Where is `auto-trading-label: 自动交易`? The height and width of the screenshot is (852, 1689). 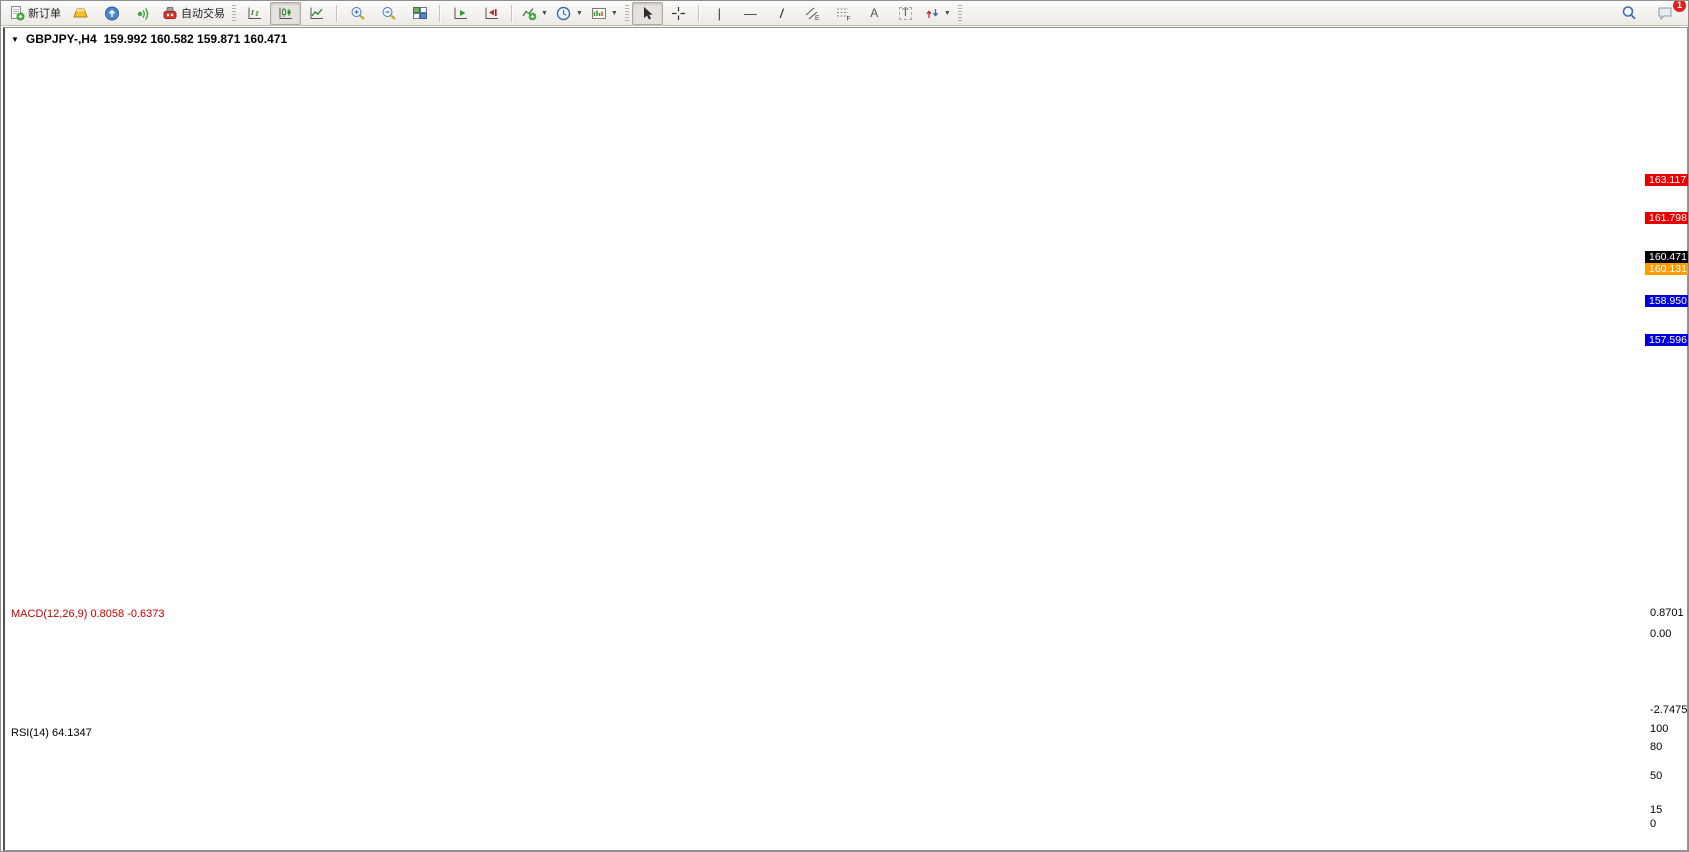 auto-trading-label: 自动交易 is located at coordinates (203, 14).